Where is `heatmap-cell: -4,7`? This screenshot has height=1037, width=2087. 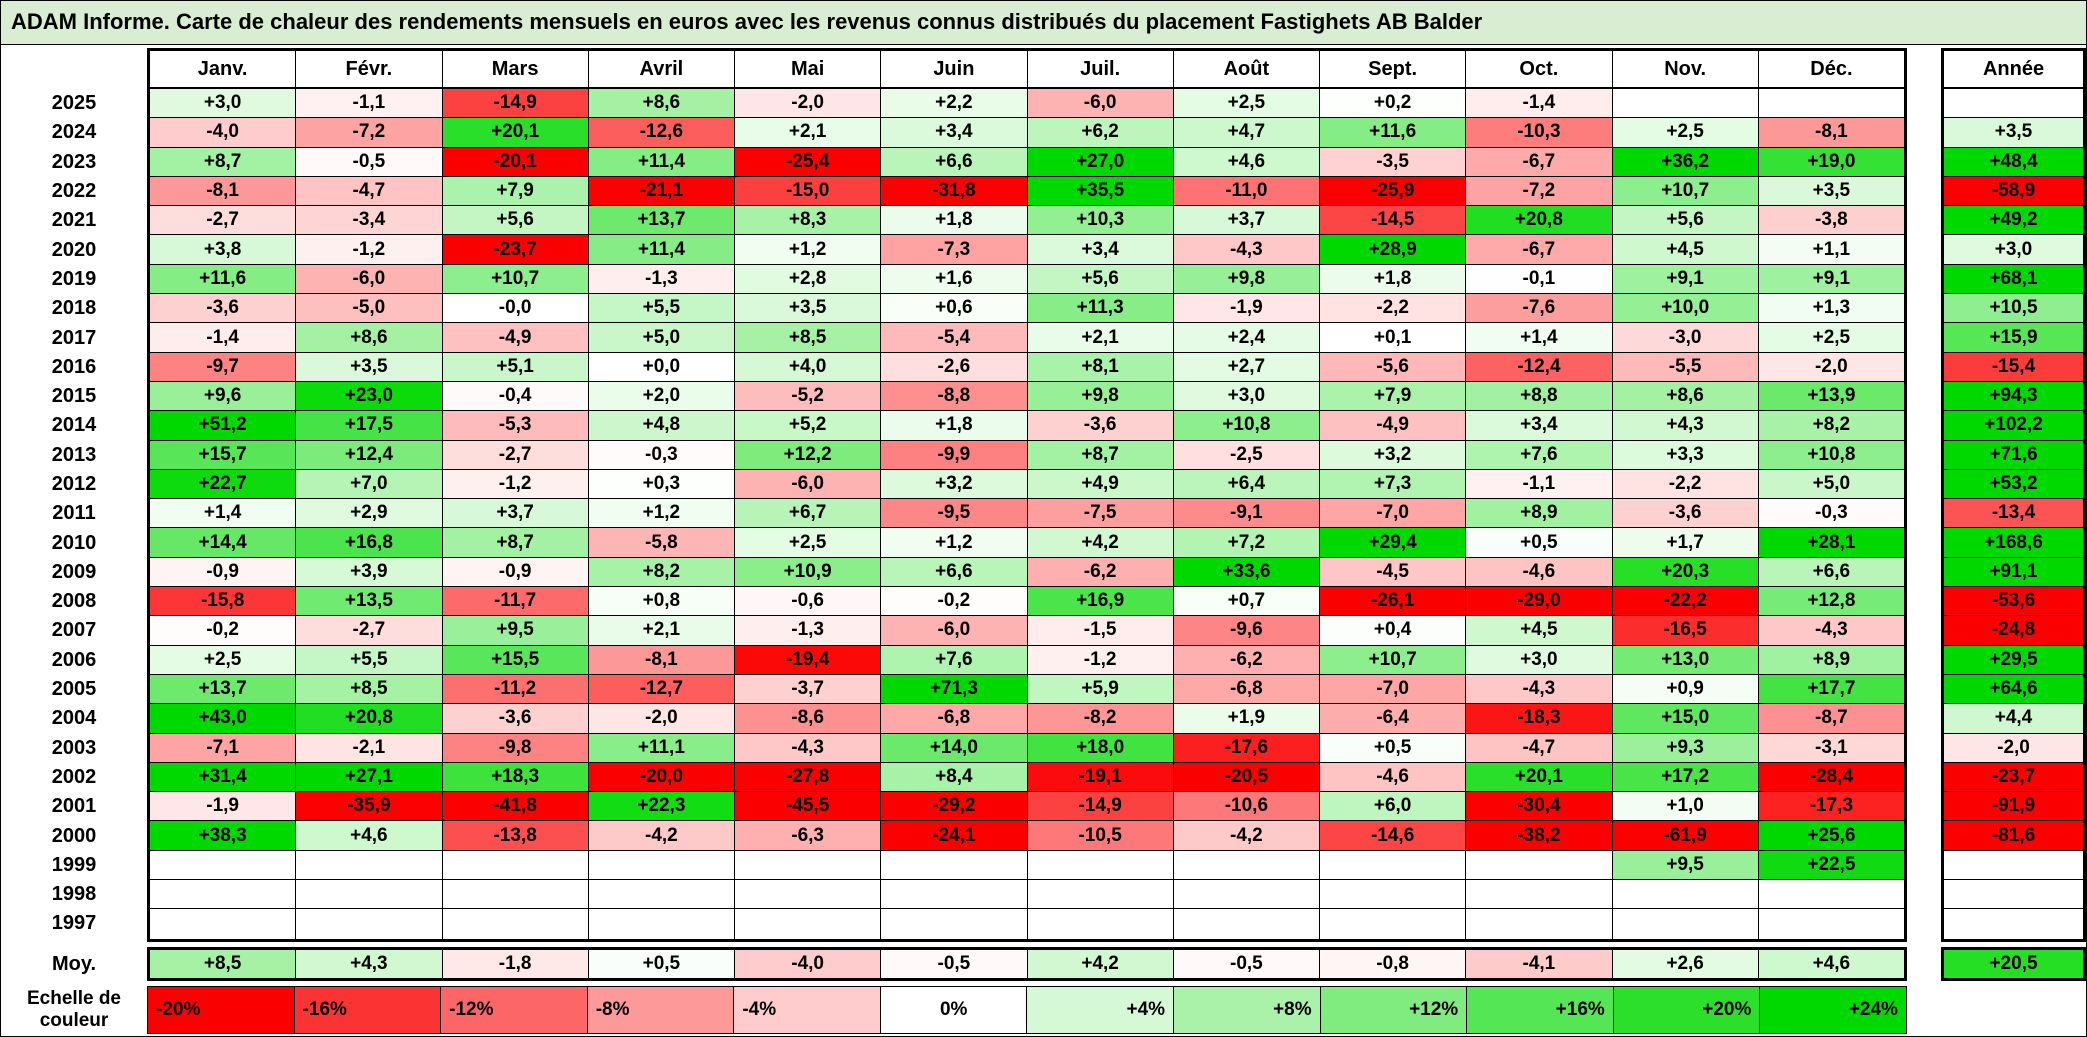 heatmap-cell: -4,7 is located at coordinates (369, 191).